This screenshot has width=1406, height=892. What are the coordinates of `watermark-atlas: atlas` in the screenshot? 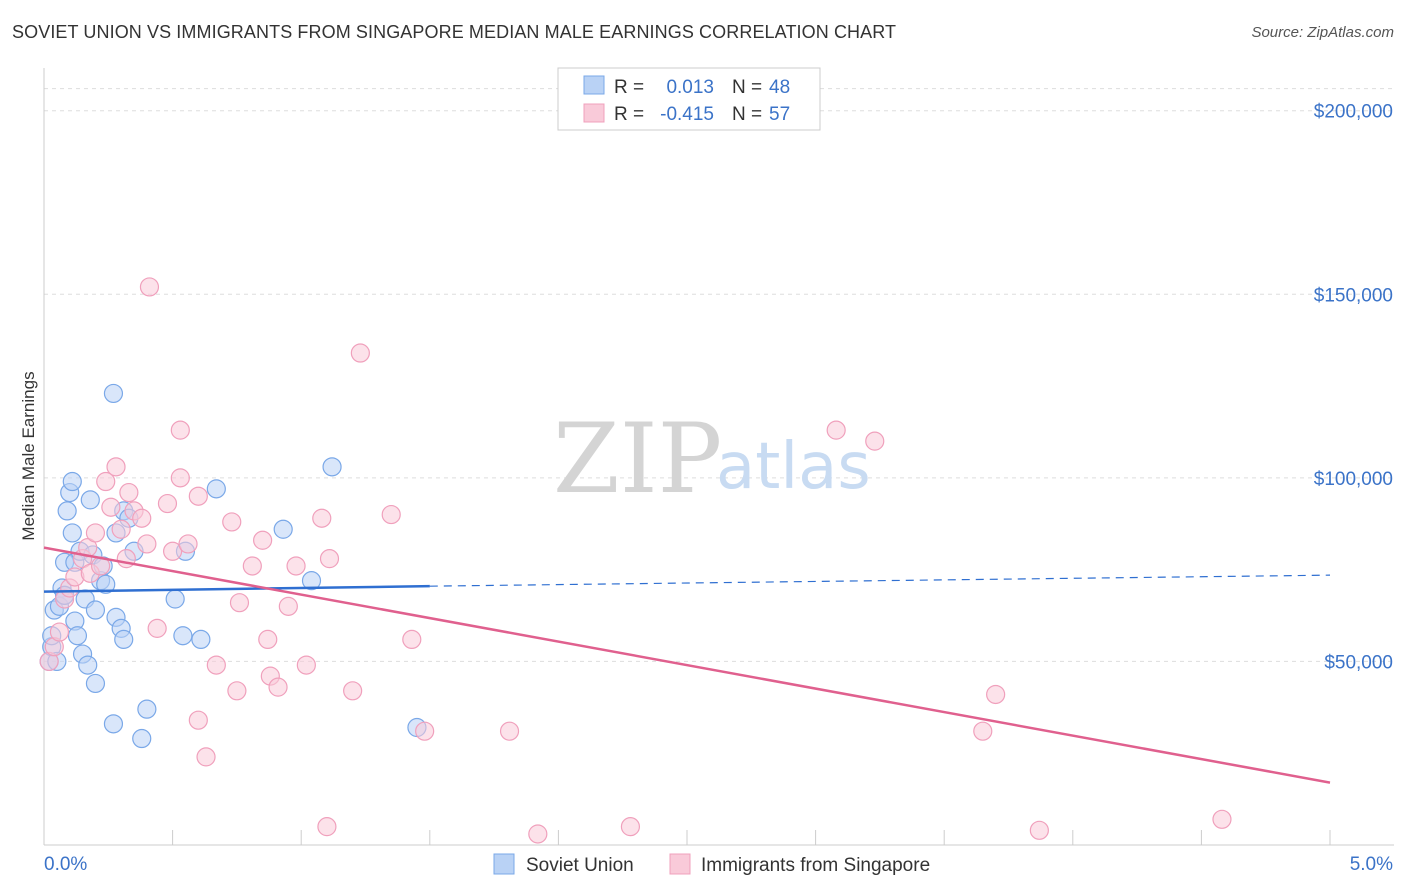 It's located at (793, 467).